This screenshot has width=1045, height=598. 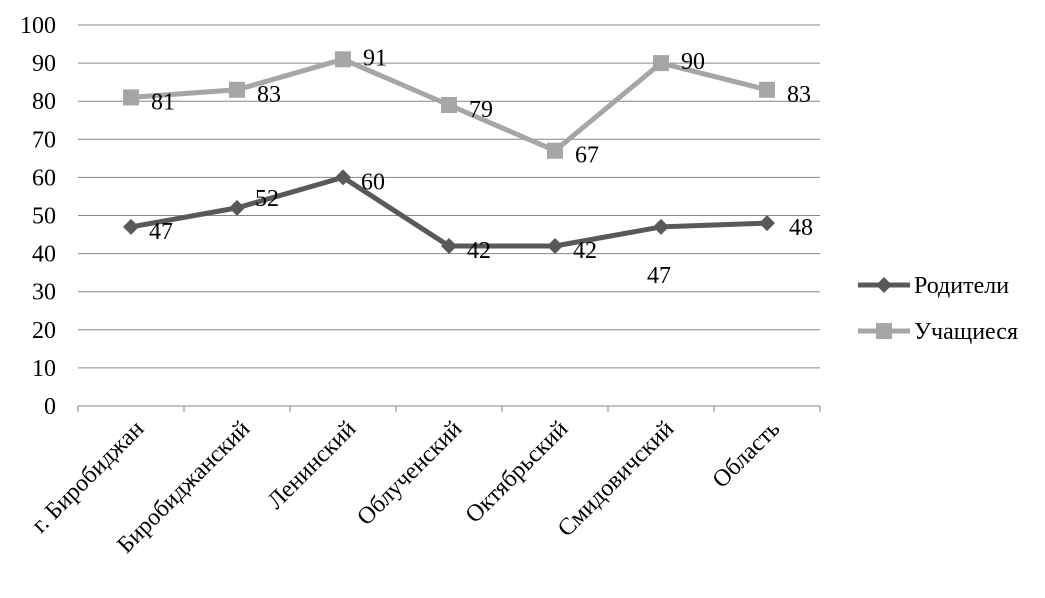 I want to click on data-label: 81, so click(x=163, y=102).